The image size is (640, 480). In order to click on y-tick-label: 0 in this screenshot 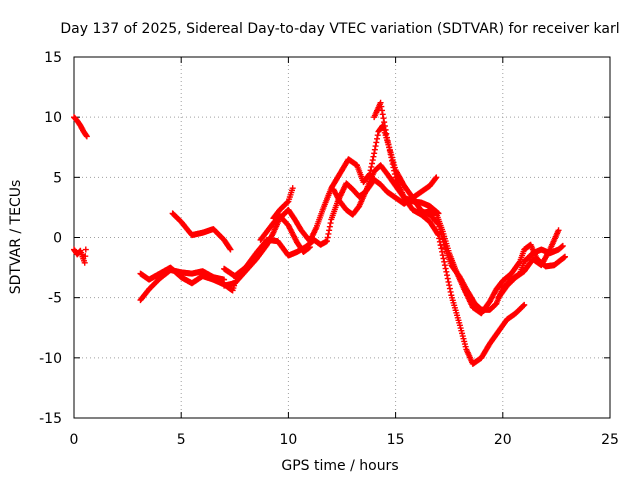, I will do `click(57, 239)`.